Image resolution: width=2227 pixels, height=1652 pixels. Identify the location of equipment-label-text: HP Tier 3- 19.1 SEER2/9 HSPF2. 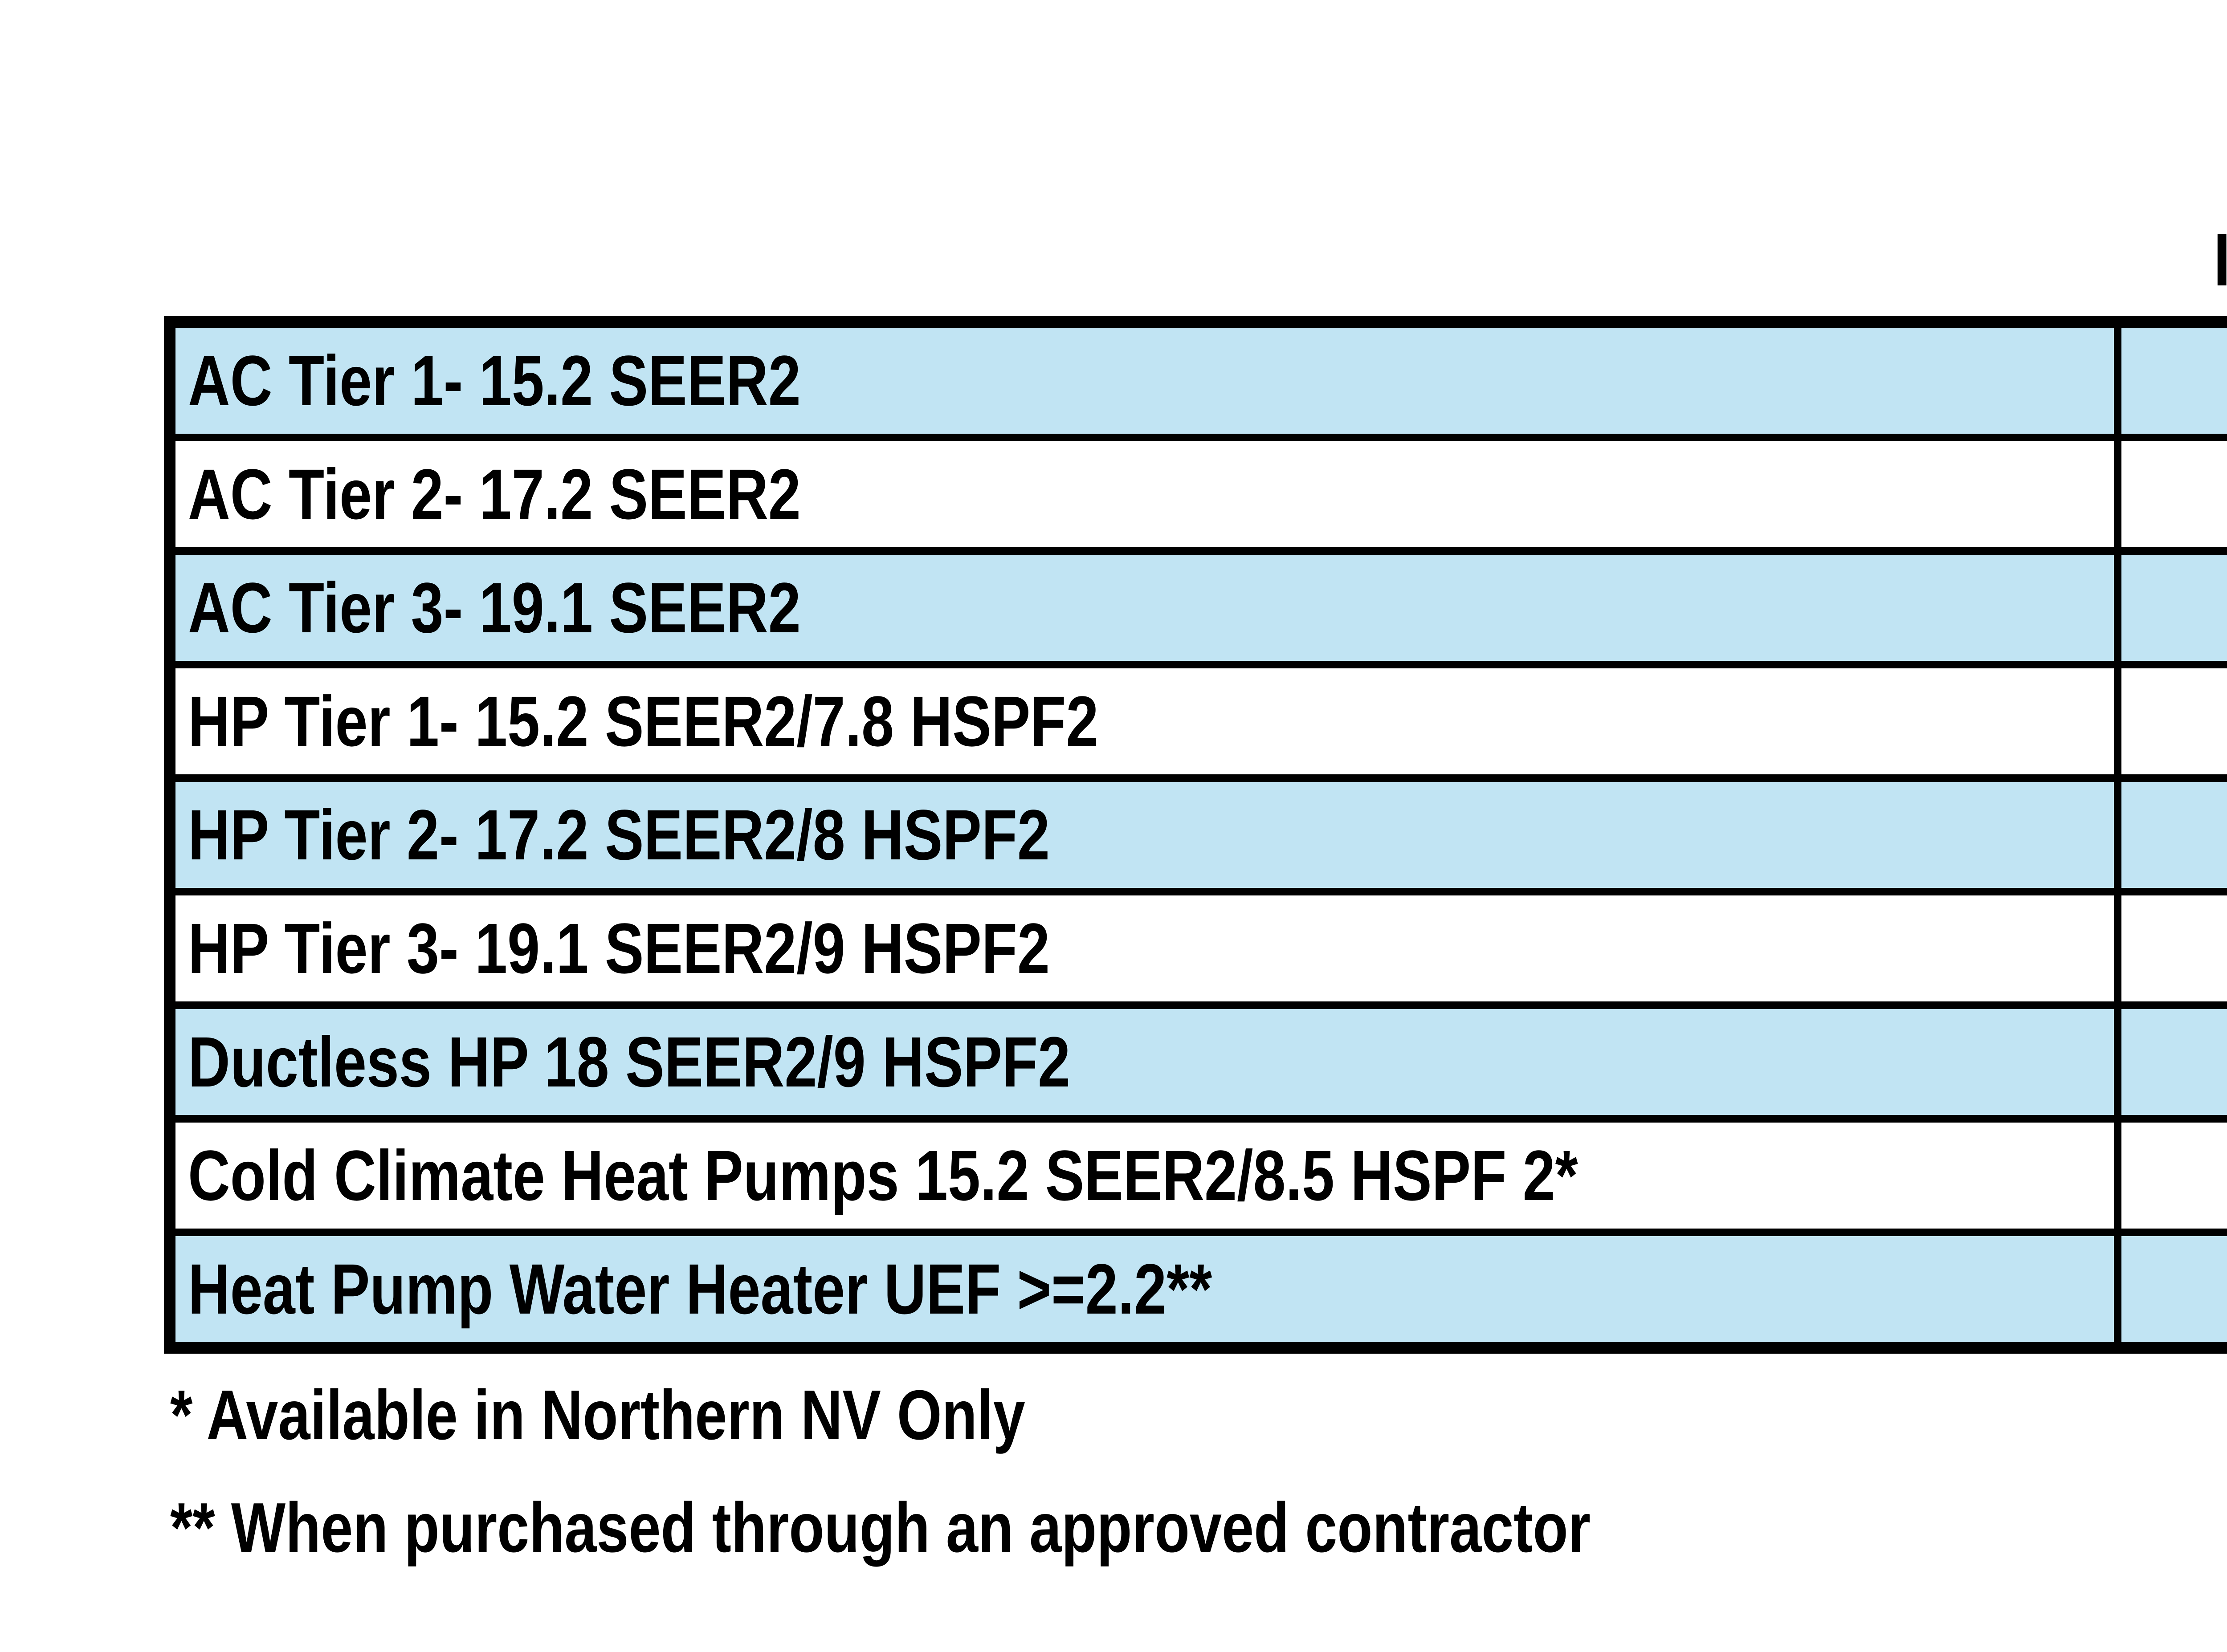
(619, 948).